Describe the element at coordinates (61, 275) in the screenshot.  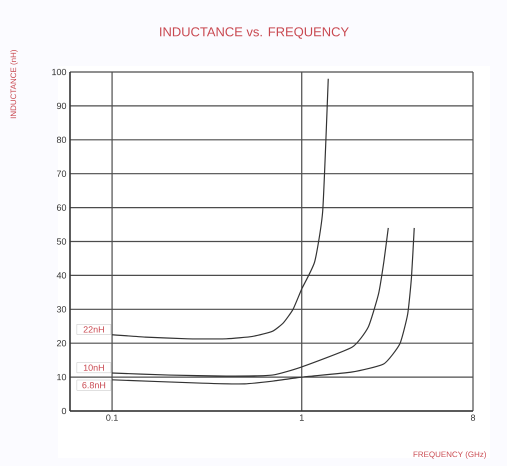
I see `y-tick-label: 40` at that location.